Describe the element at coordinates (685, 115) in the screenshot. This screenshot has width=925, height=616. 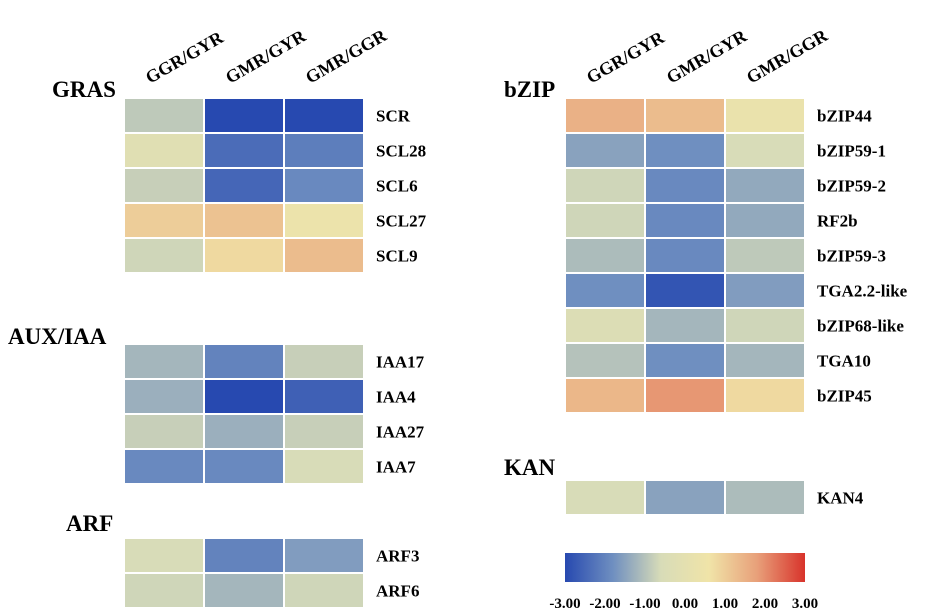
I see `heatmap-cell-bzip44-gmr-gyr` at that location.